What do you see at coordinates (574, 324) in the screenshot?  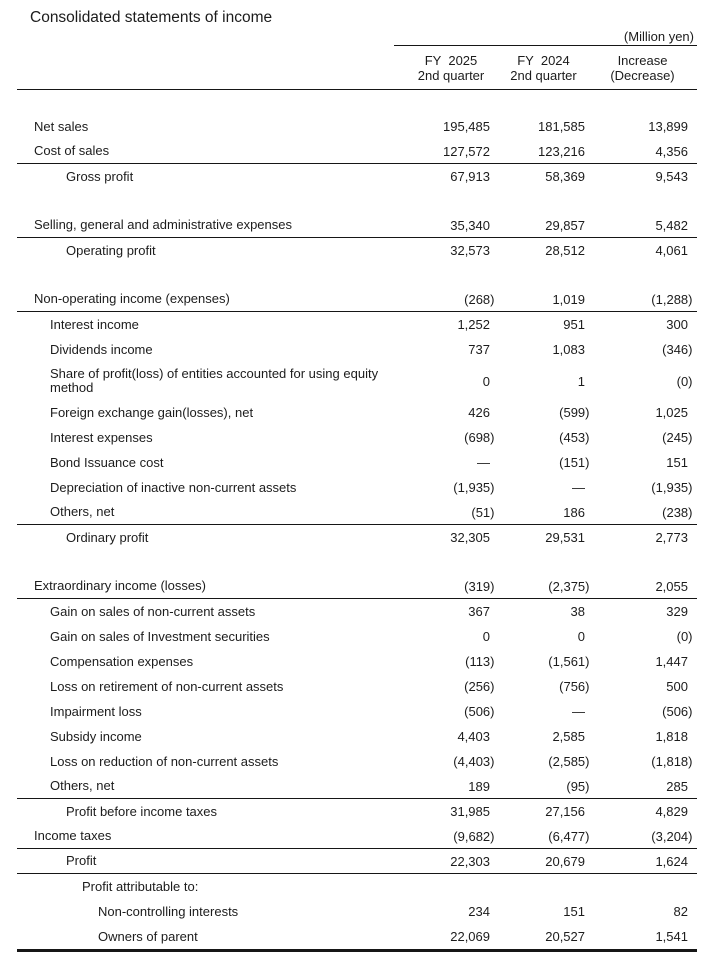 I see `value-text: 951` at bounding box center [574, 324].